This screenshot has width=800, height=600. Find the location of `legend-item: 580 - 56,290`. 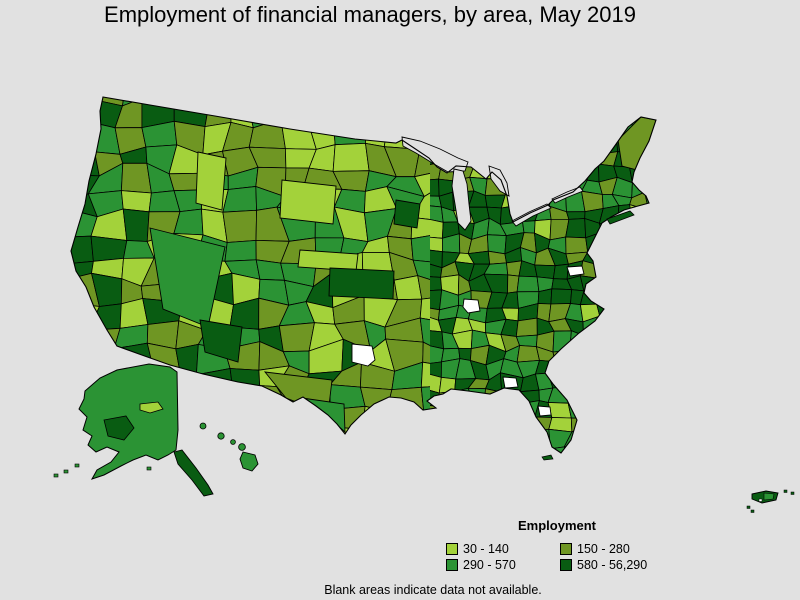

legend-item: 580 - 56,290 is located at coordinates (614, 565).